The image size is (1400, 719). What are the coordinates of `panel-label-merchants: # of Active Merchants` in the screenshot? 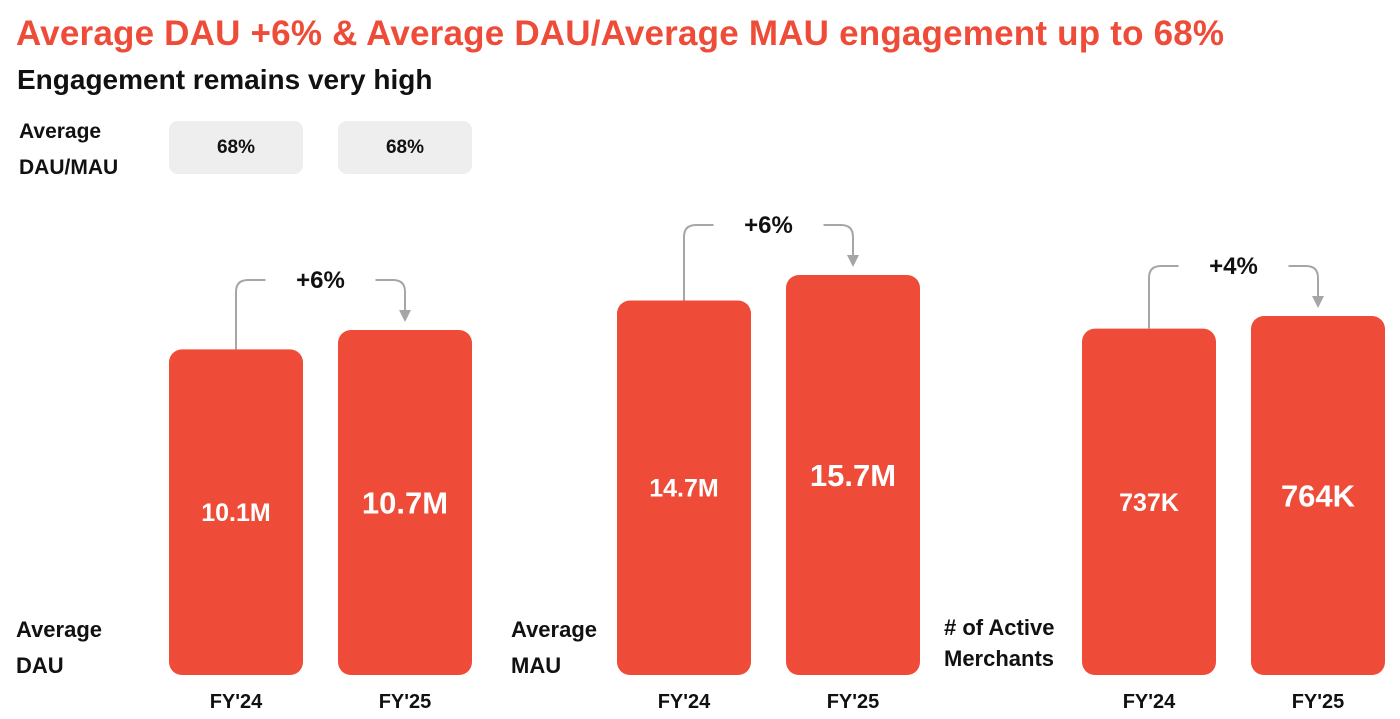 It's located at (999, 643).